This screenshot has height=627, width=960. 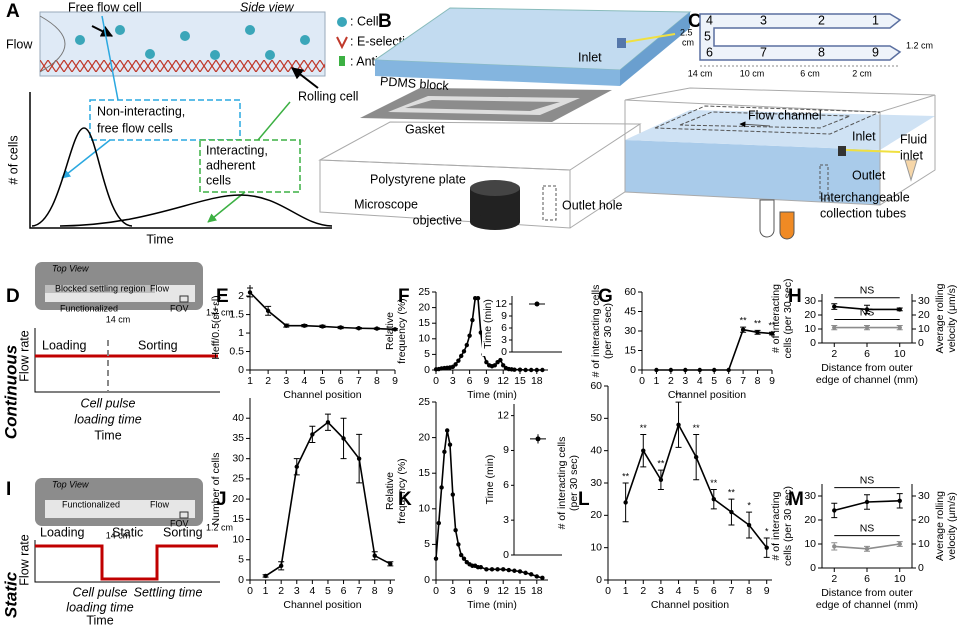 What do you see at coordinates (788, 319) in the screenshot?
I see `axis-label: cells (per 30 sec)` at bounding box center [788, 319].